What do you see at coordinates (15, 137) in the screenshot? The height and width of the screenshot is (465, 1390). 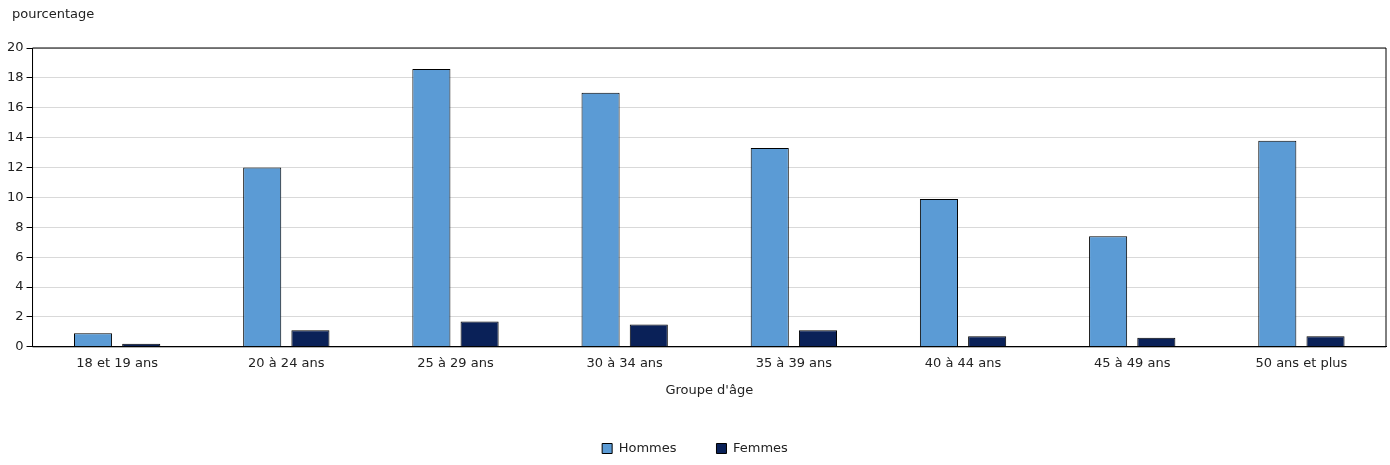 I see `y-tick-label: 14` at bounding box center [15, 137].